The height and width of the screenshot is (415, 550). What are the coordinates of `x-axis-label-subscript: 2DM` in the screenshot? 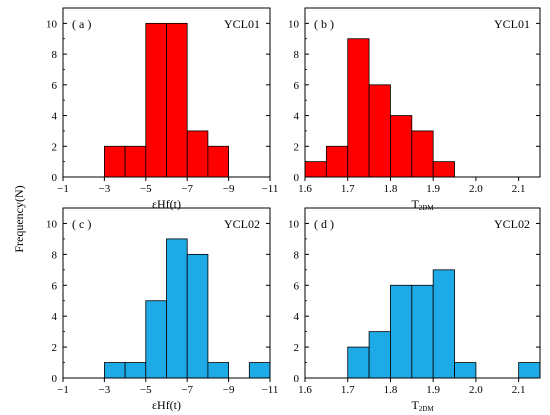 It's located at (427, 409).